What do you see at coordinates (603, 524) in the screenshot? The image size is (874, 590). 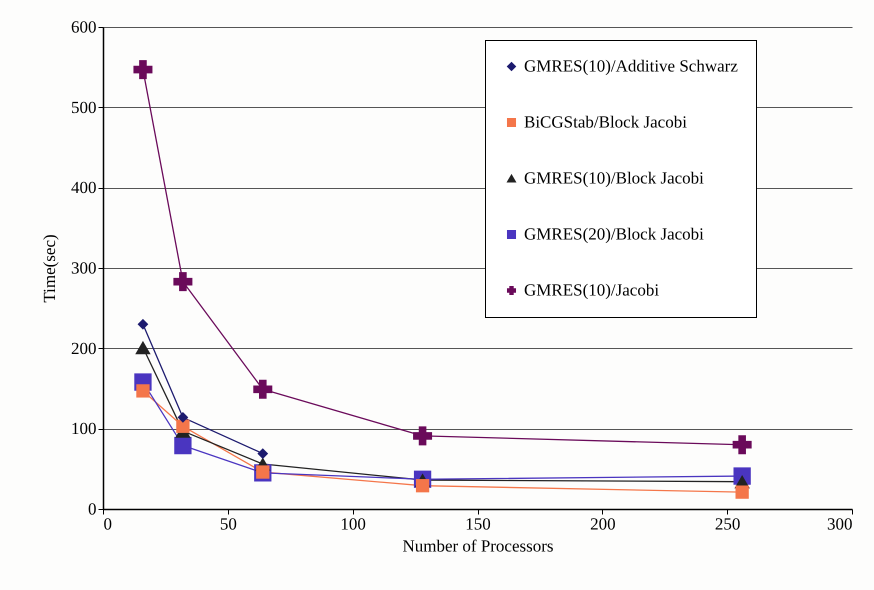 I see `x-tick-label: 200` at bounding box center [603, 524].